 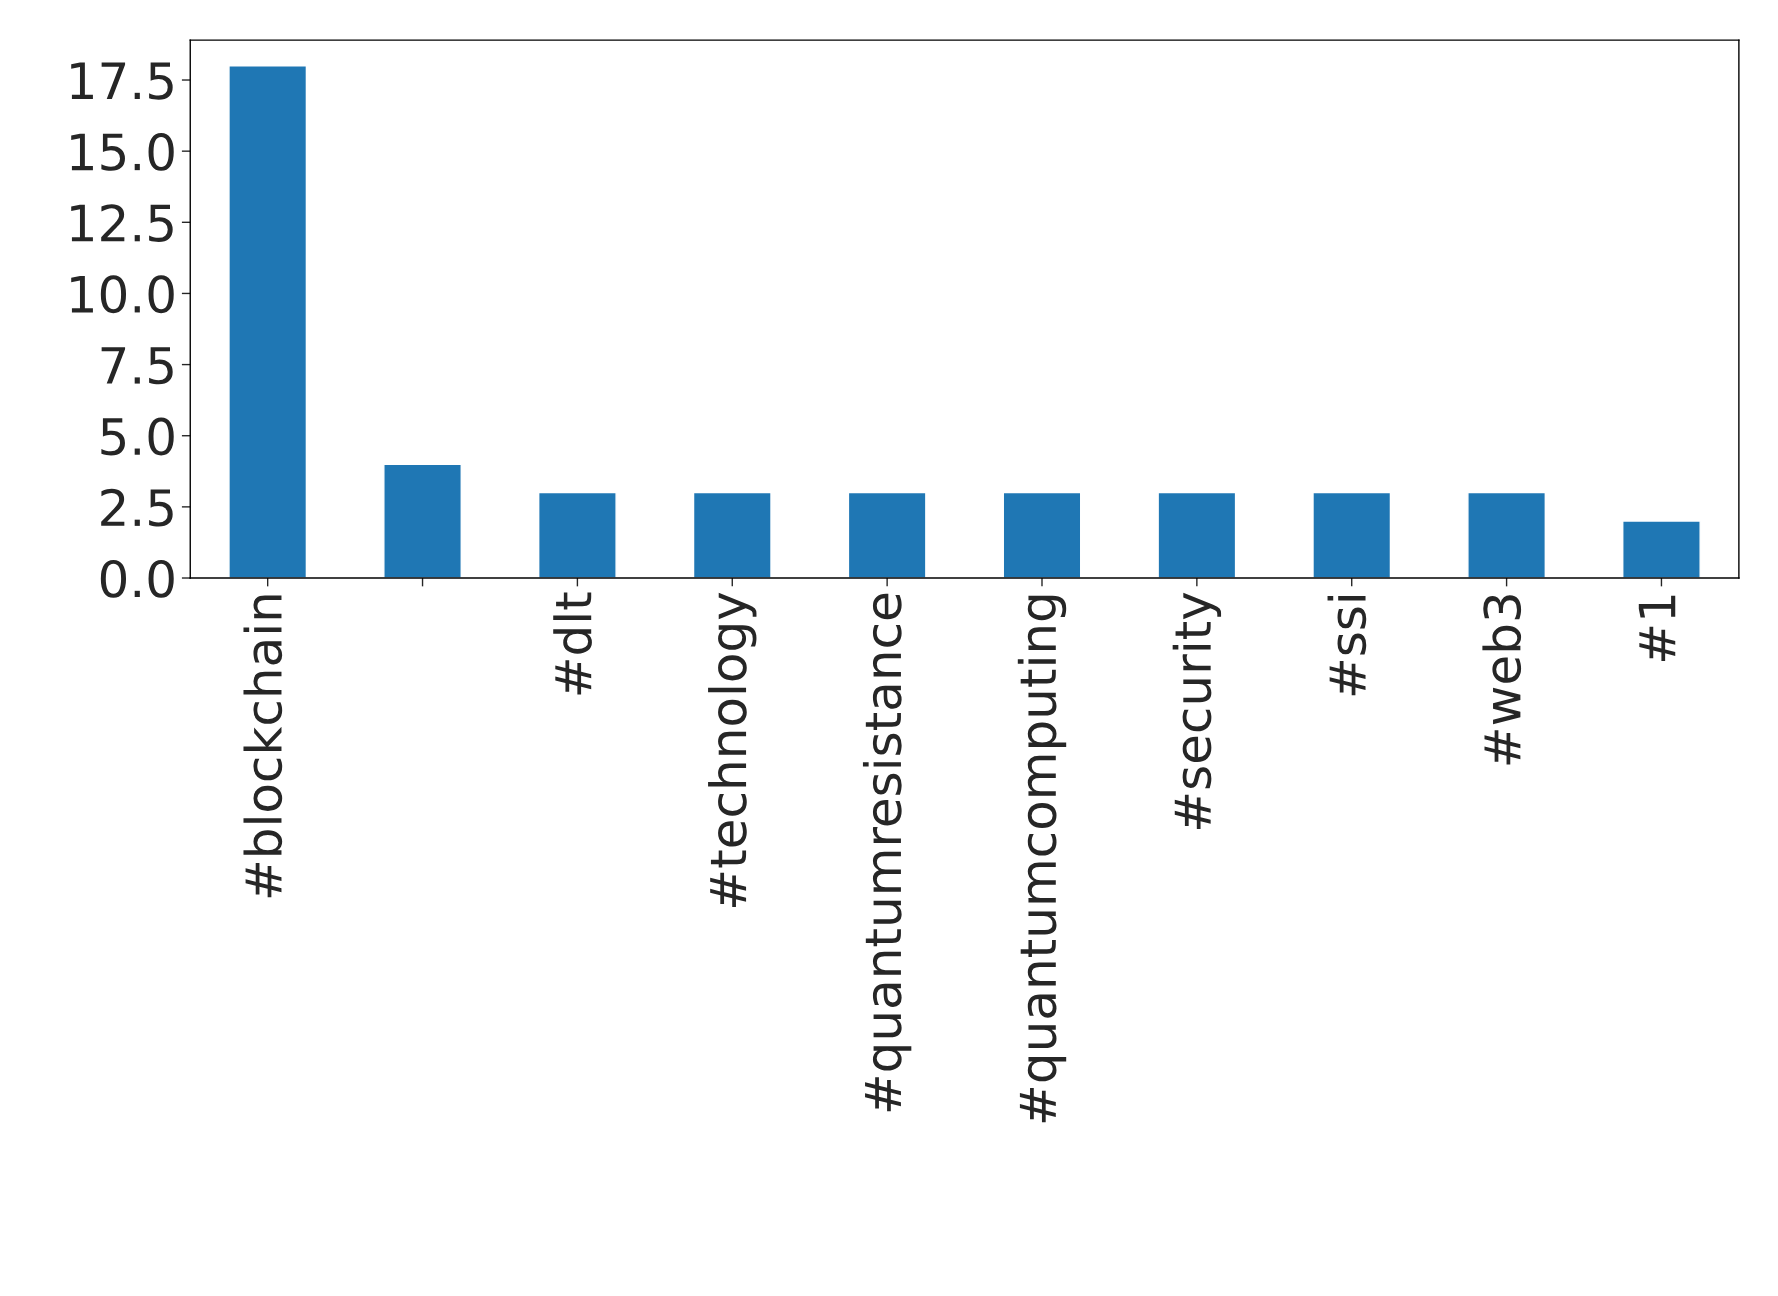 What do you see at coordinates (122, 81) in the screenshot?
I see `y-tick-label: 17.5` at bounding box center [122, 81].